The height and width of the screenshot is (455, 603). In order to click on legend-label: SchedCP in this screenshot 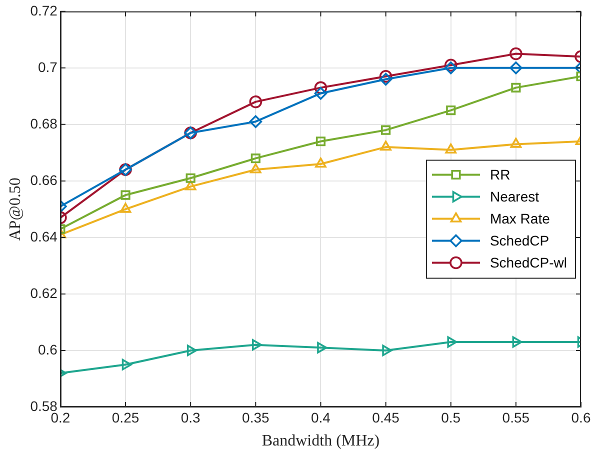, I will do `click(520, 240)`.